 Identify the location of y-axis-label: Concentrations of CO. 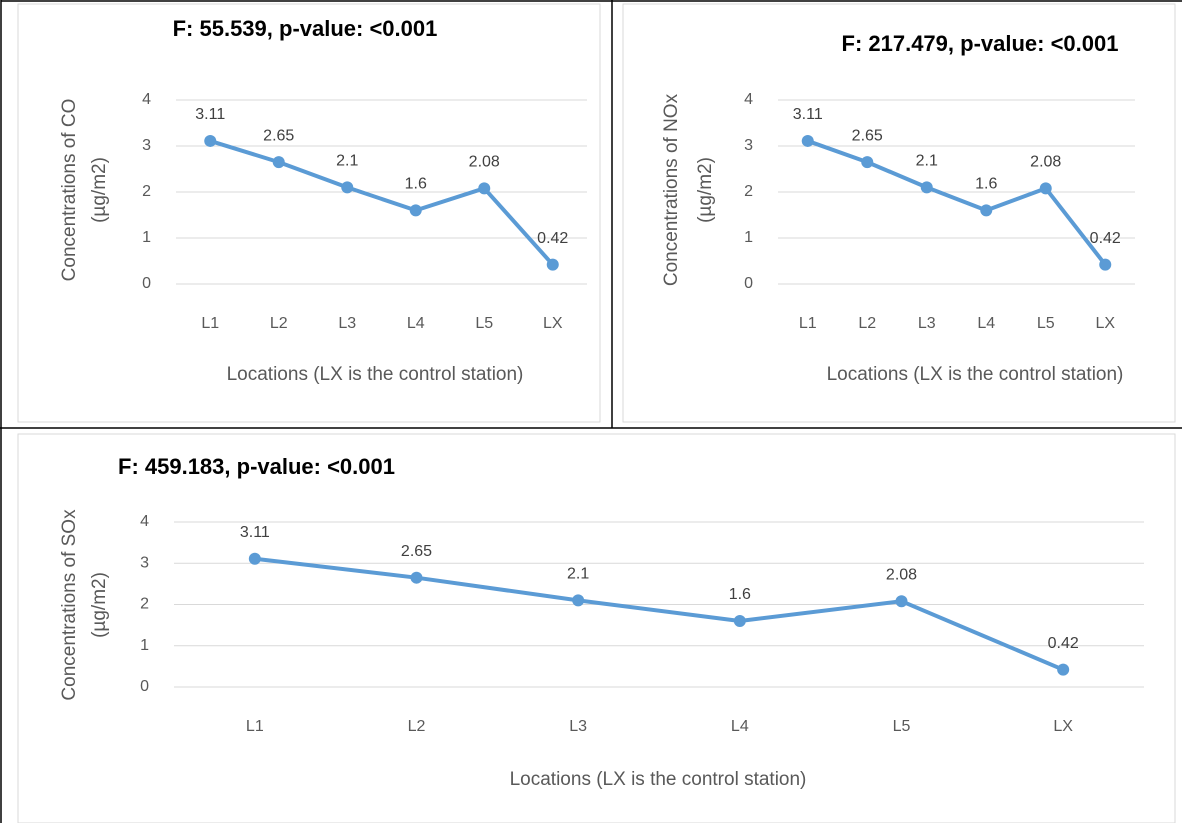
(69, 190).